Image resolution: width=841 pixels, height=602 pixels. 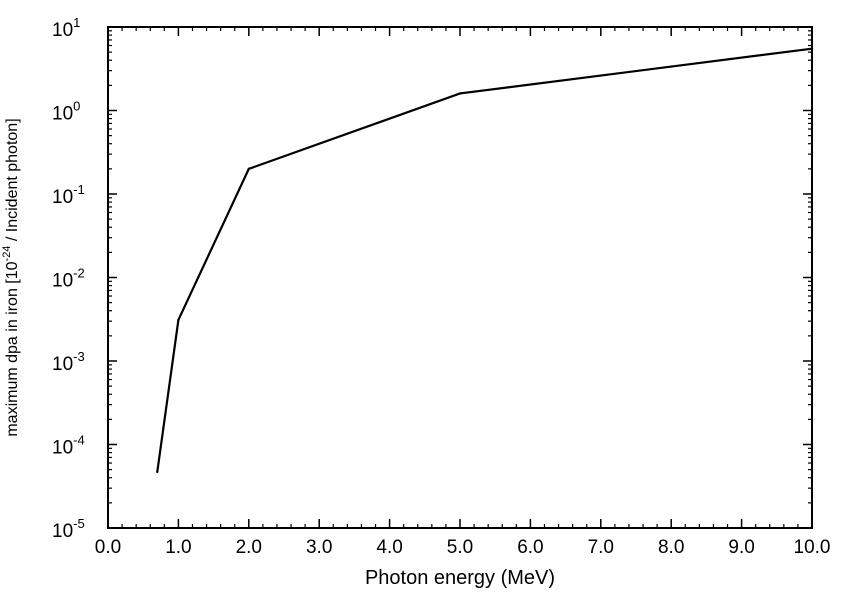 I want to click on y-axis-title-prefix: maximum dpa in iron [10, so click(x=12, y=348).